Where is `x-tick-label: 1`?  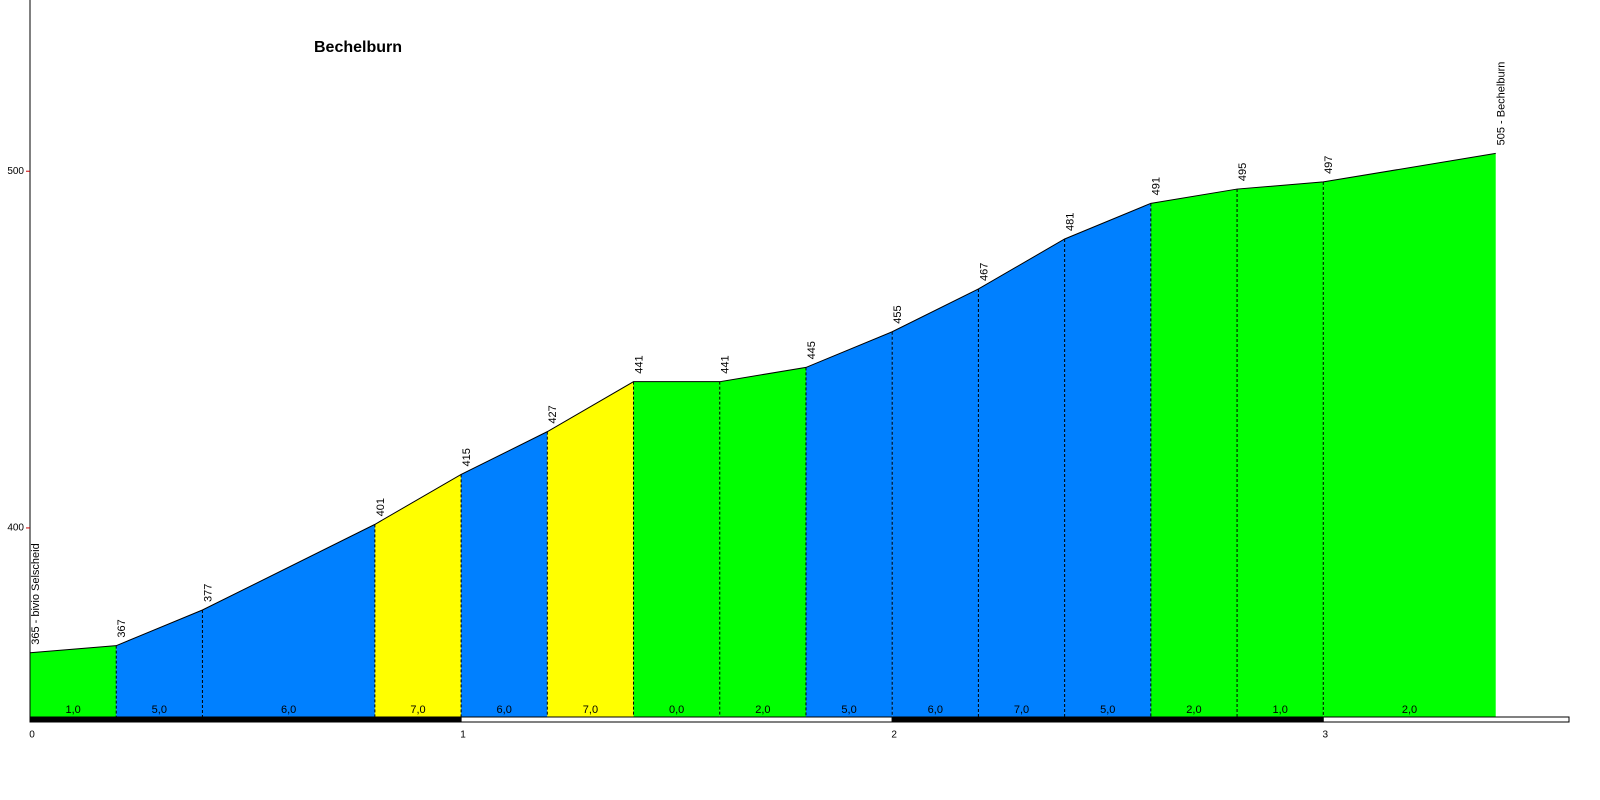 x-tick-label: 1 is located at coordinates (463, 735).